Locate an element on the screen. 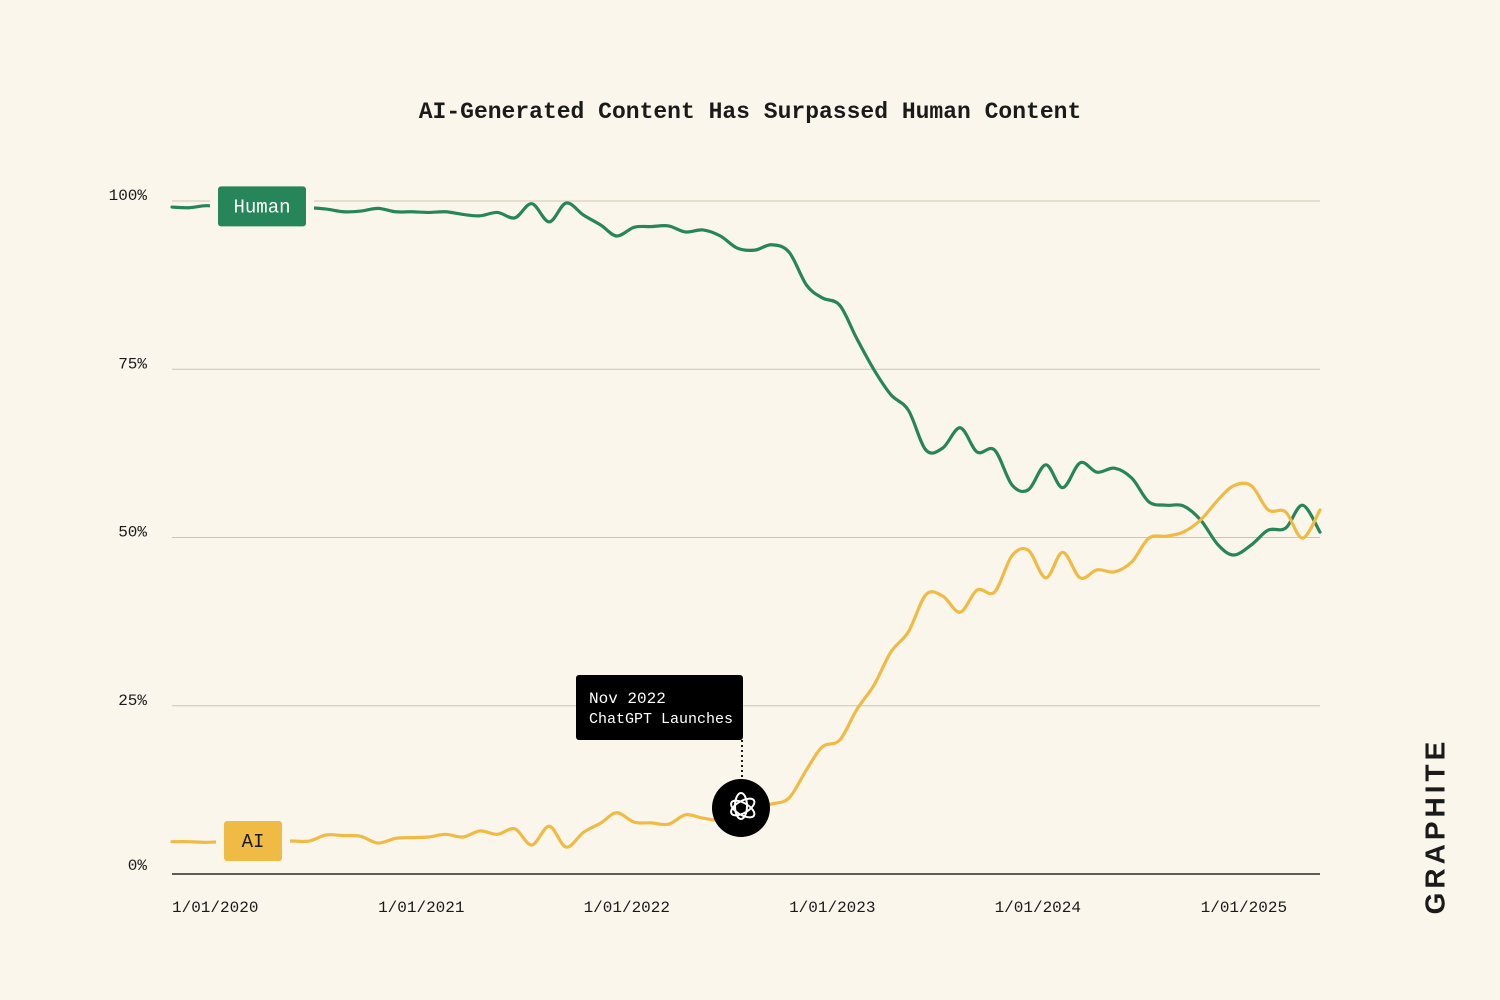  legend-label: AI is located at coordinates (253, 842).